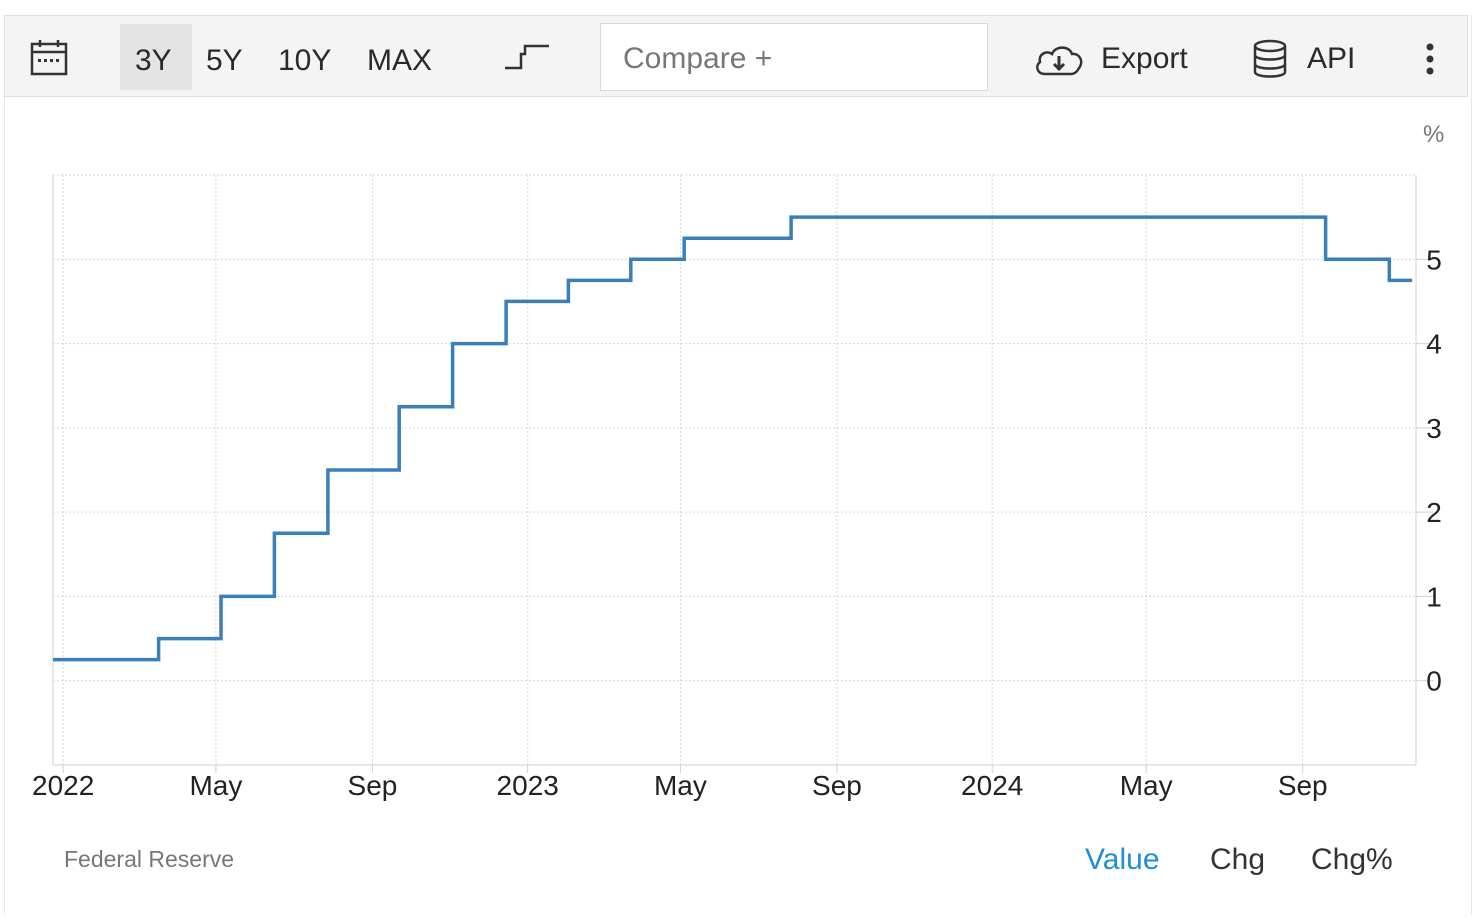 Image resolution: width=1472 pixels, height=918 pixels. I want to click on mode-button-value: Value, so click(1122, 859).